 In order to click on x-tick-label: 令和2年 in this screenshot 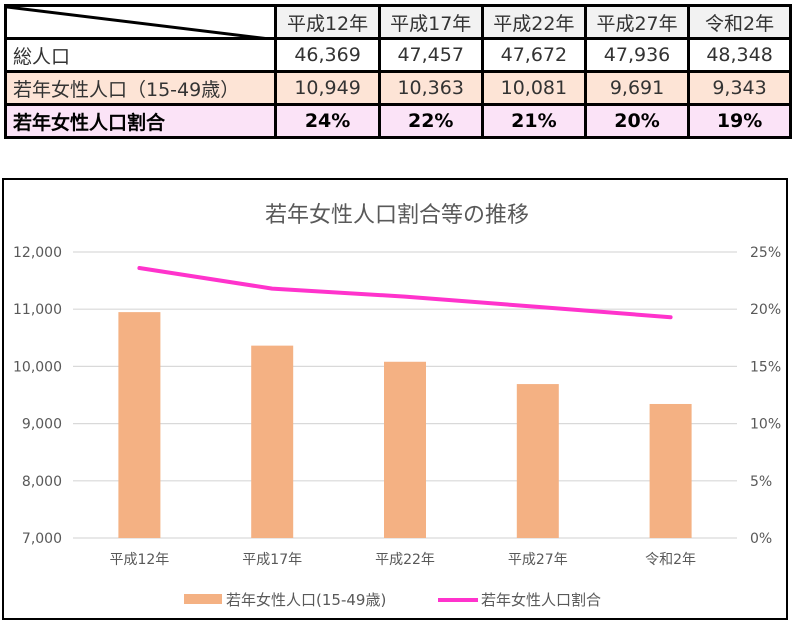, I will do `click(670, 560)`.